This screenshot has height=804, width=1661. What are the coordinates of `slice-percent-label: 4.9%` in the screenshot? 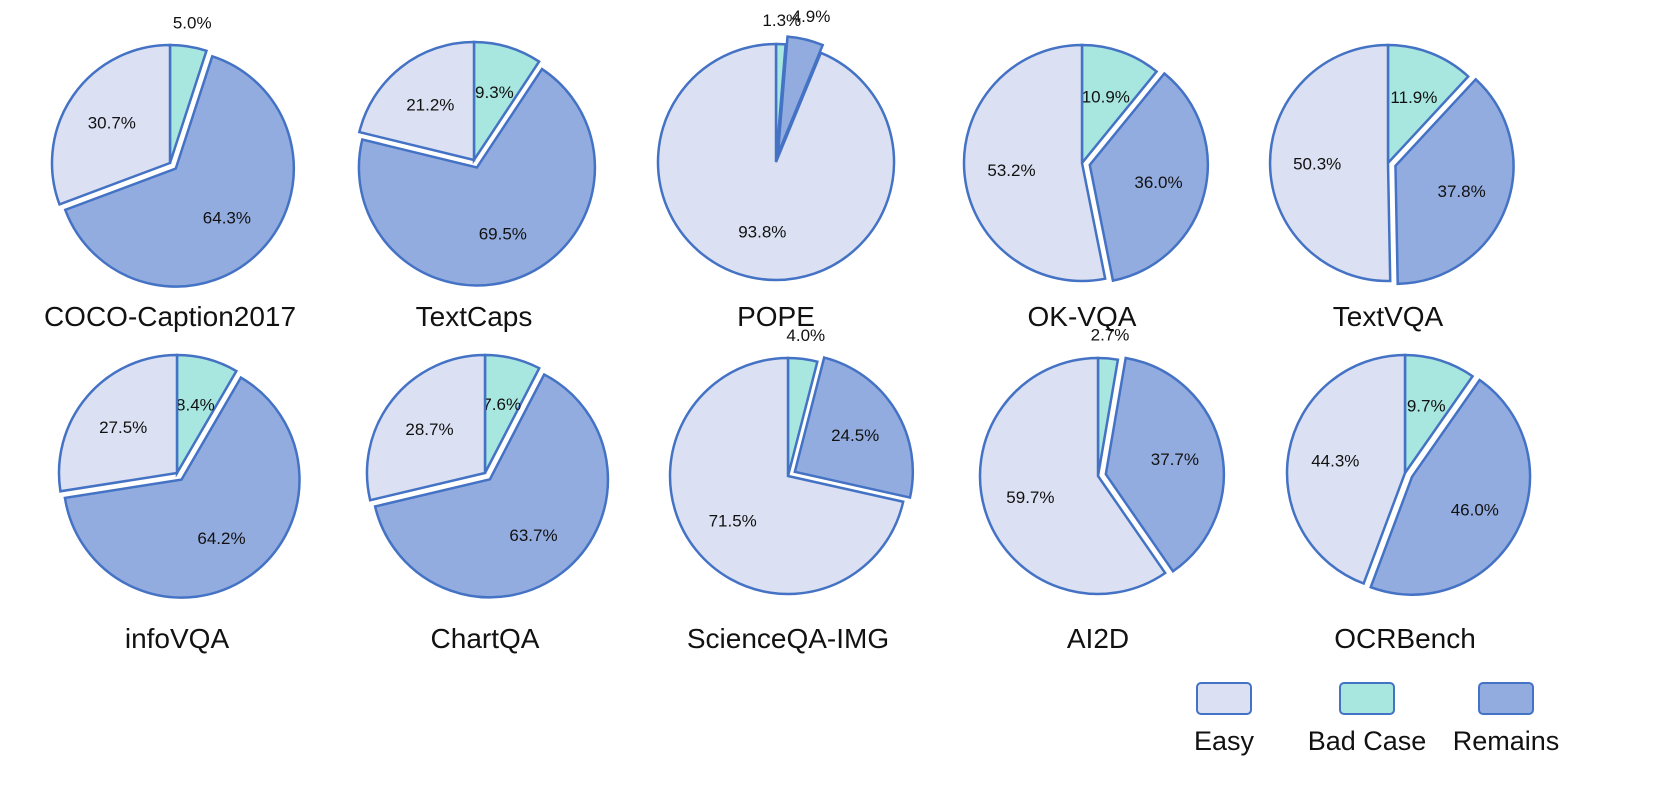 It's located at (811, 16).